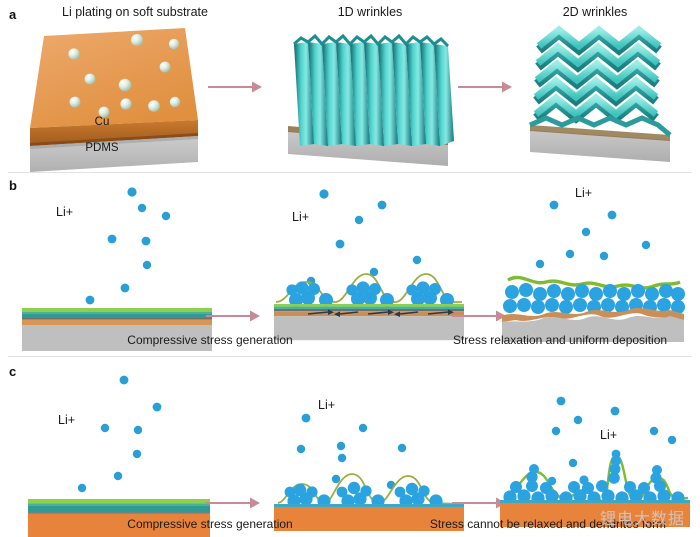  What do you see at coordinates (600, 93) in the screenshot?
I see `panel-a-2d-wrinkles-illustration` at bounding box center [600, 93].